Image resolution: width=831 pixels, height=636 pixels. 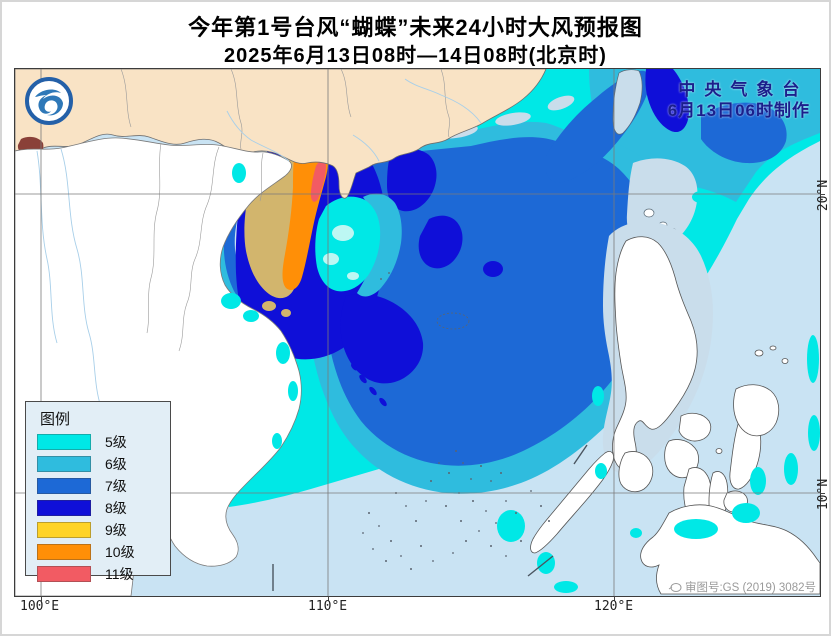 I want to click on legend-label-5: 5级, so click(x=116, y=442).